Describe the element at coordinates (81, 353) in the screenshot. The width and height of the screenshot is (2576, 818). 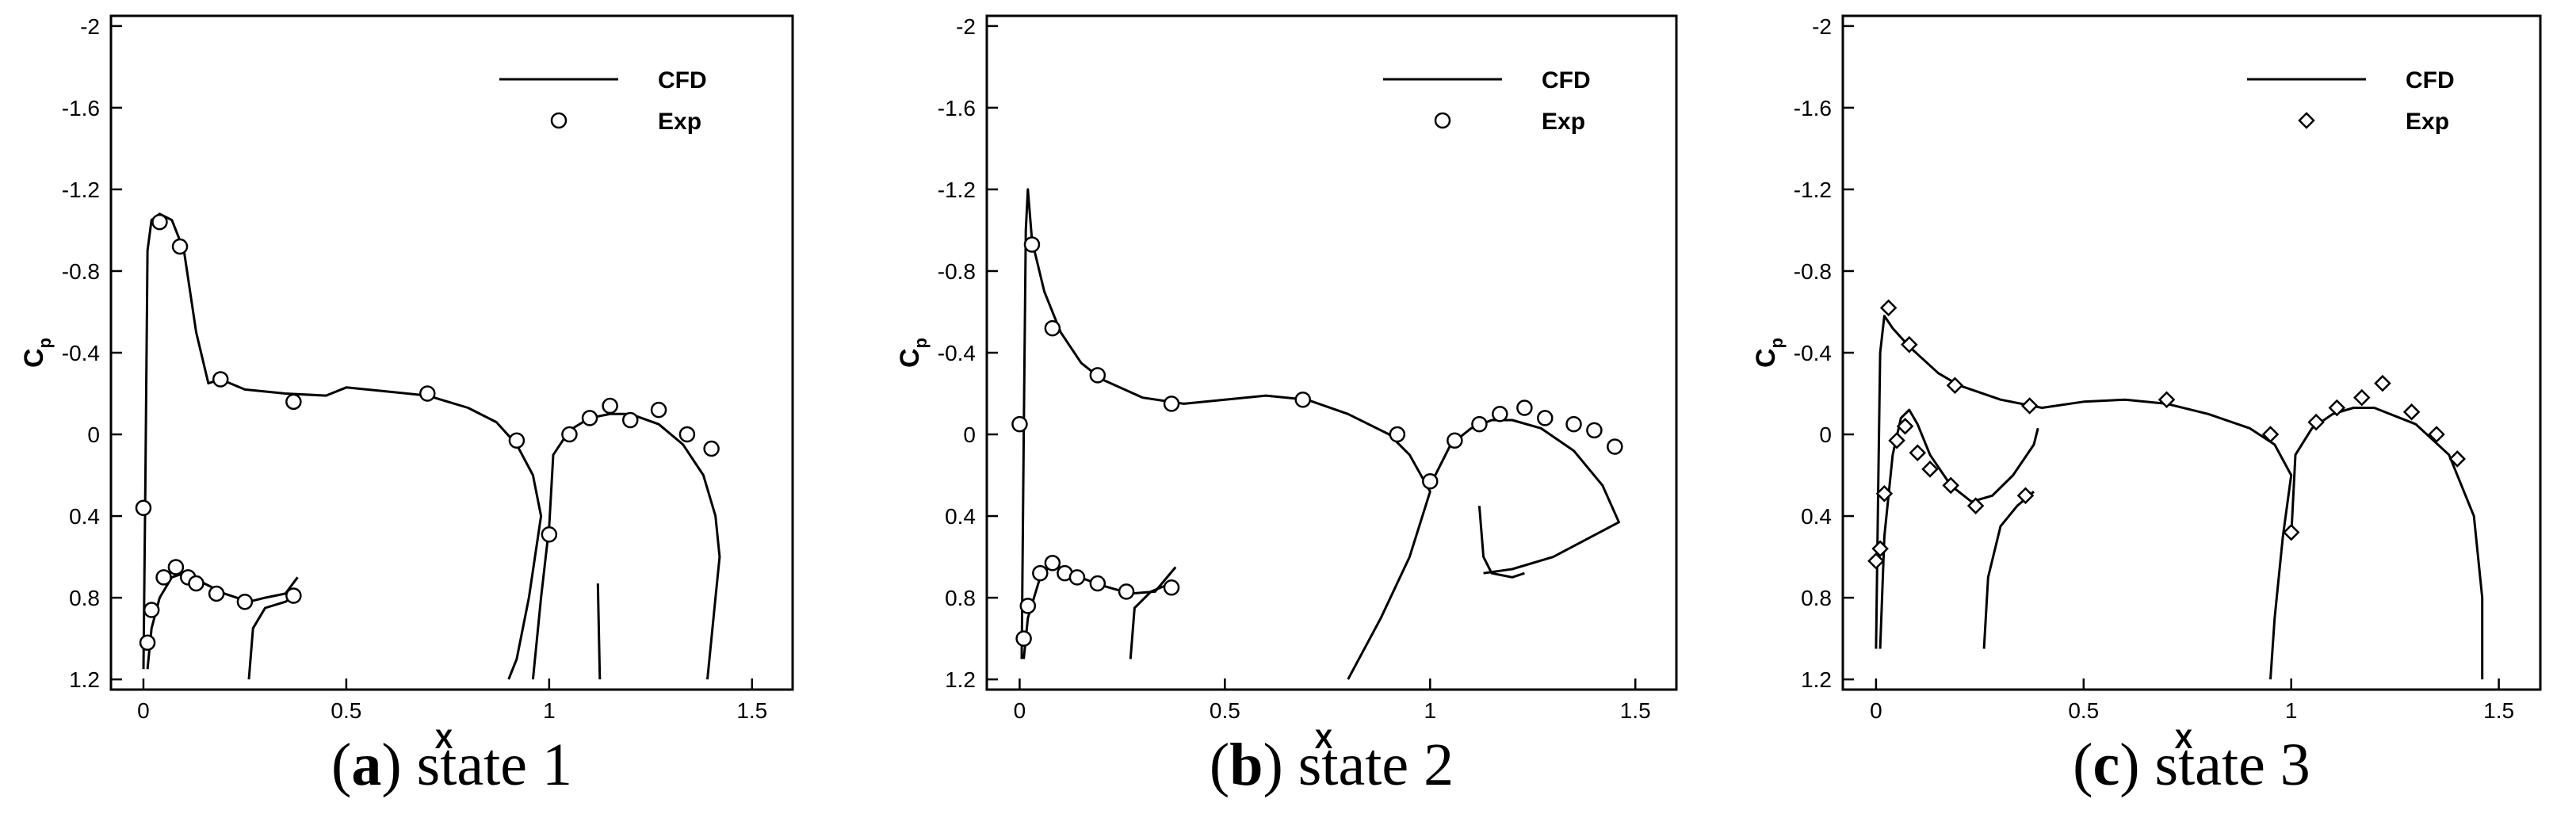
I see `y-tick-label: -0.4` at that location.